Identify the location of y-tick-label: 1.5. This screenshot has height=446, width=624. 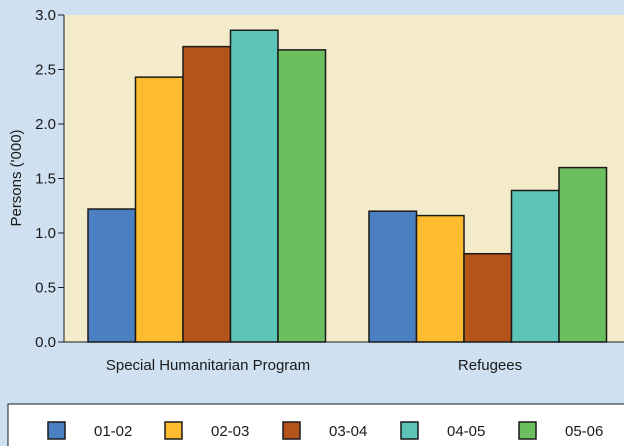
(45, 179).